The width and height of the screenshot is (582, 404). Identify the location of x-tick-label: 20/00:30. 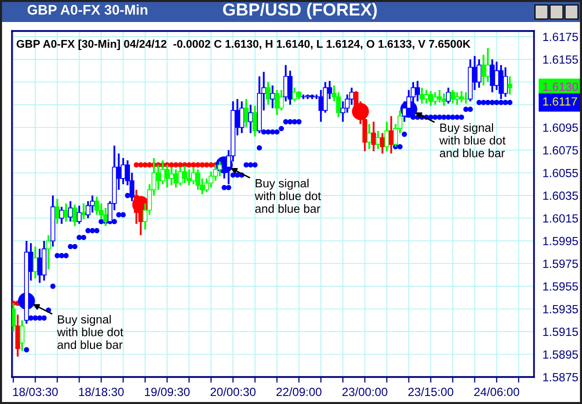
(233, 391).